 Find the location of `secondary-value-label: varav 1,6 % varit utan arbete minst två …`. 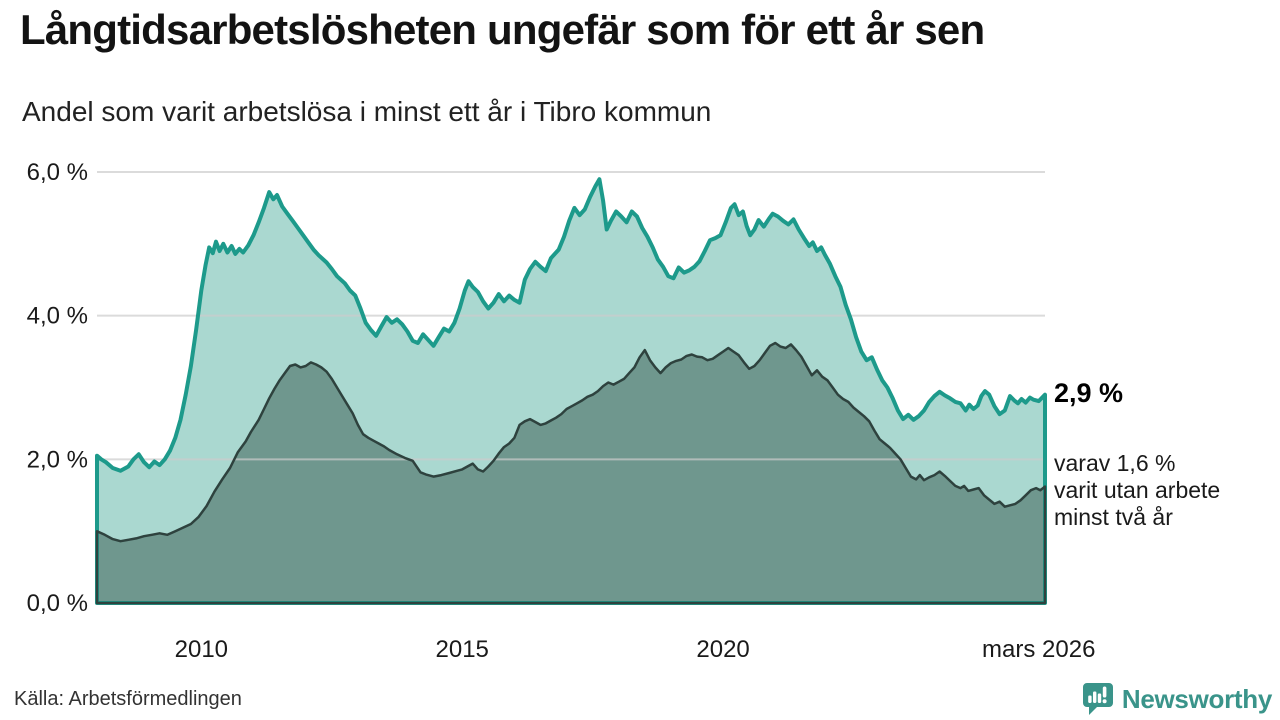

secondary-value-label: varav 1,6 % varit utan arbete minst två … is located at coordinates (1137, 490).